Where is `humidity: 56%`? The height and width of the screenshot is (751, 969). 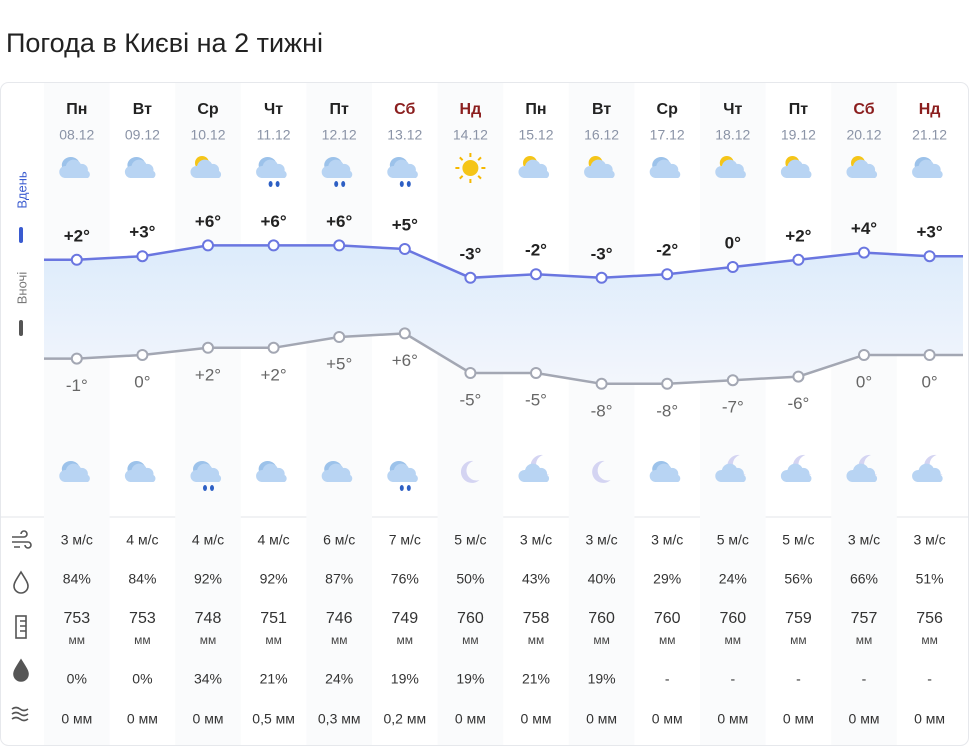
humidity: 56% is located at coordinates (798, 579).